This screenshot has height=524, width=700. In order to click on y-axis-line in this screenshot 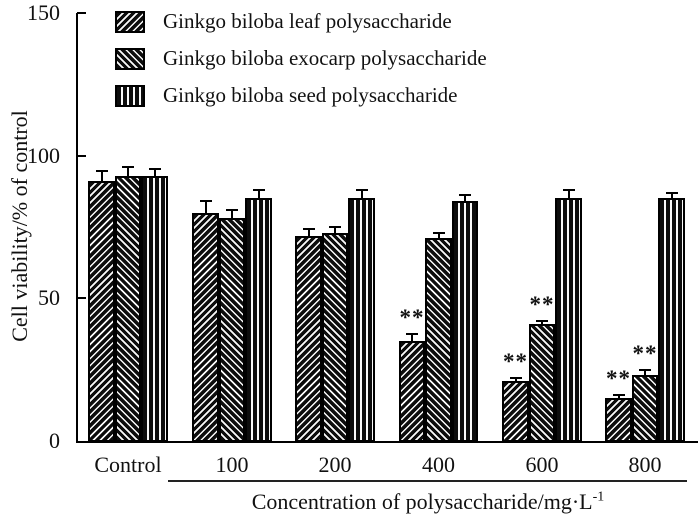, I will do `click(77, 228)`.